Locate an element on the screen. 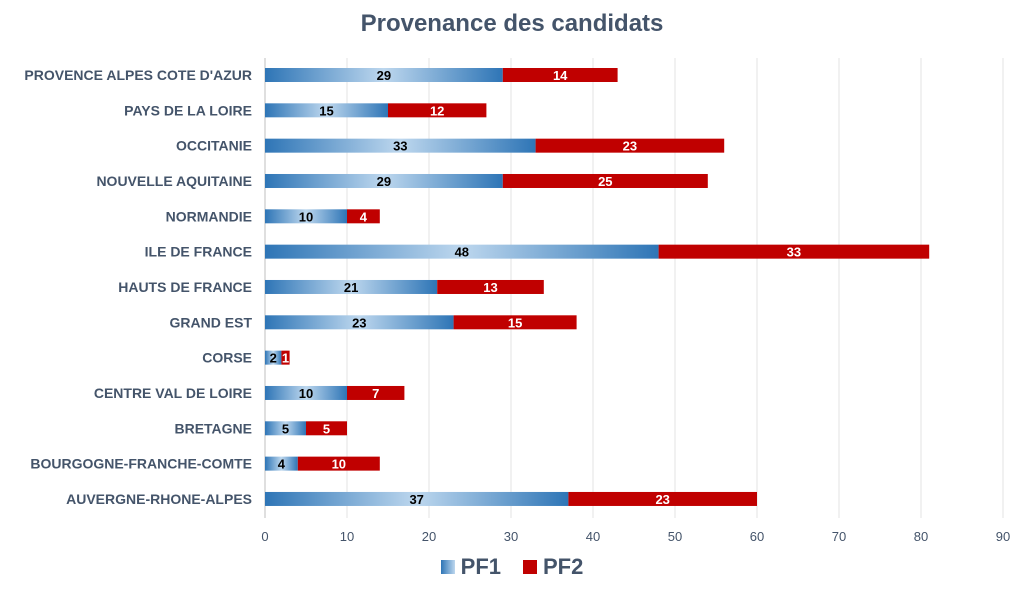 The height and width of the screenshot is (592, 1024). data-label-pf2: 33 is located at coordinates (794, 252).